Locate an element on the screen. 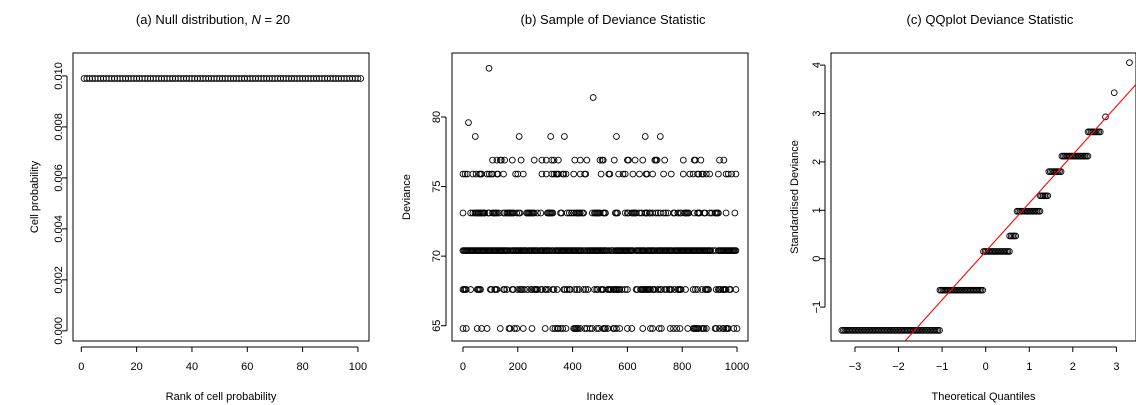  y-tick-label: 0.010 is located at coordinates (59, 76).